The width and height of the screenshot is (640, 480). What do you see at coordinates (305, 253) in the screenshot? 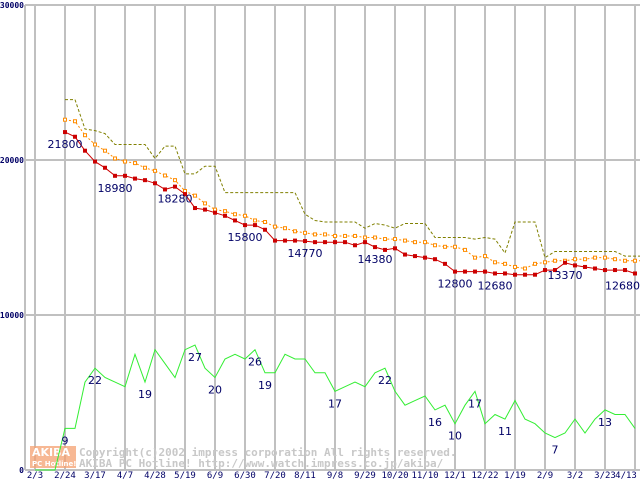
I see `data-label: 14770` at bounding box center [305, 253].